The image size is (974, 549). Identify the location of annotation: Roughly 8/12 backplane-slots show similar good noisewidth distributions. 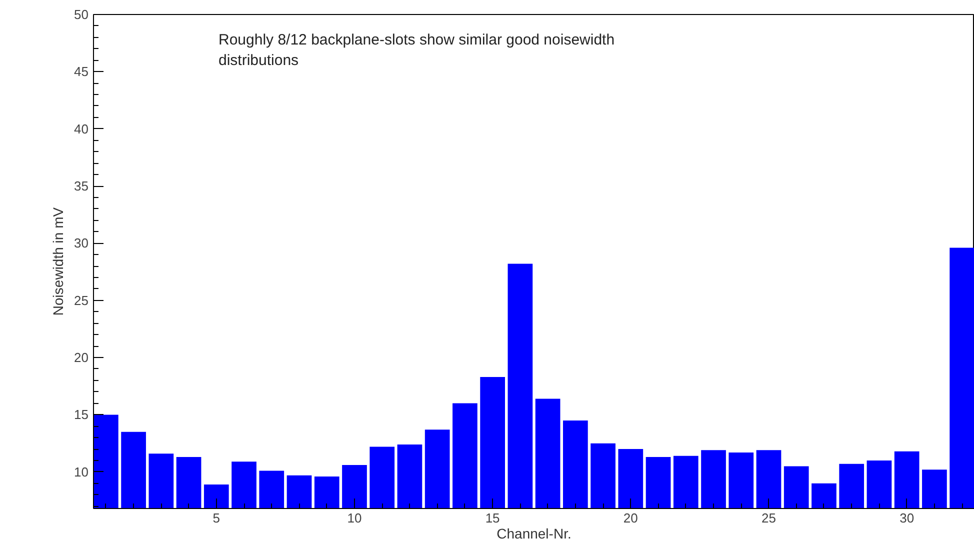
(416, 50).